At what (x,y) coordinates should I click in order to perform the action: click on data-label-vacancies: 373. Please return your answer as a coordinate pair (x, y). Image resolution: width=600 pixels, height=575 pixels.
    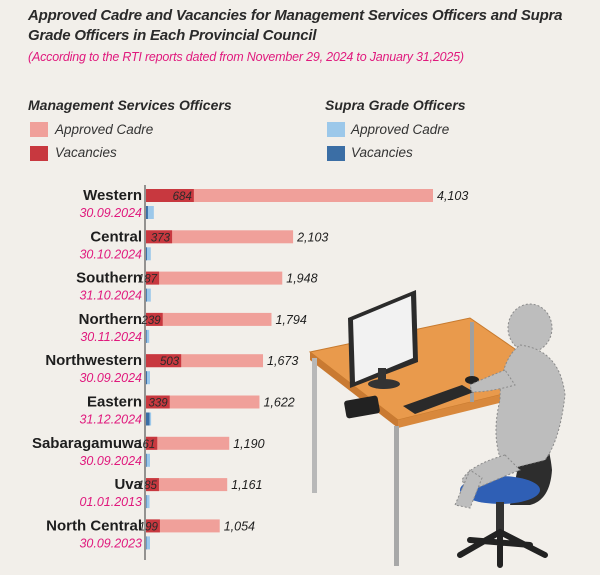
    Looking at the image, I should click on (161, 238).